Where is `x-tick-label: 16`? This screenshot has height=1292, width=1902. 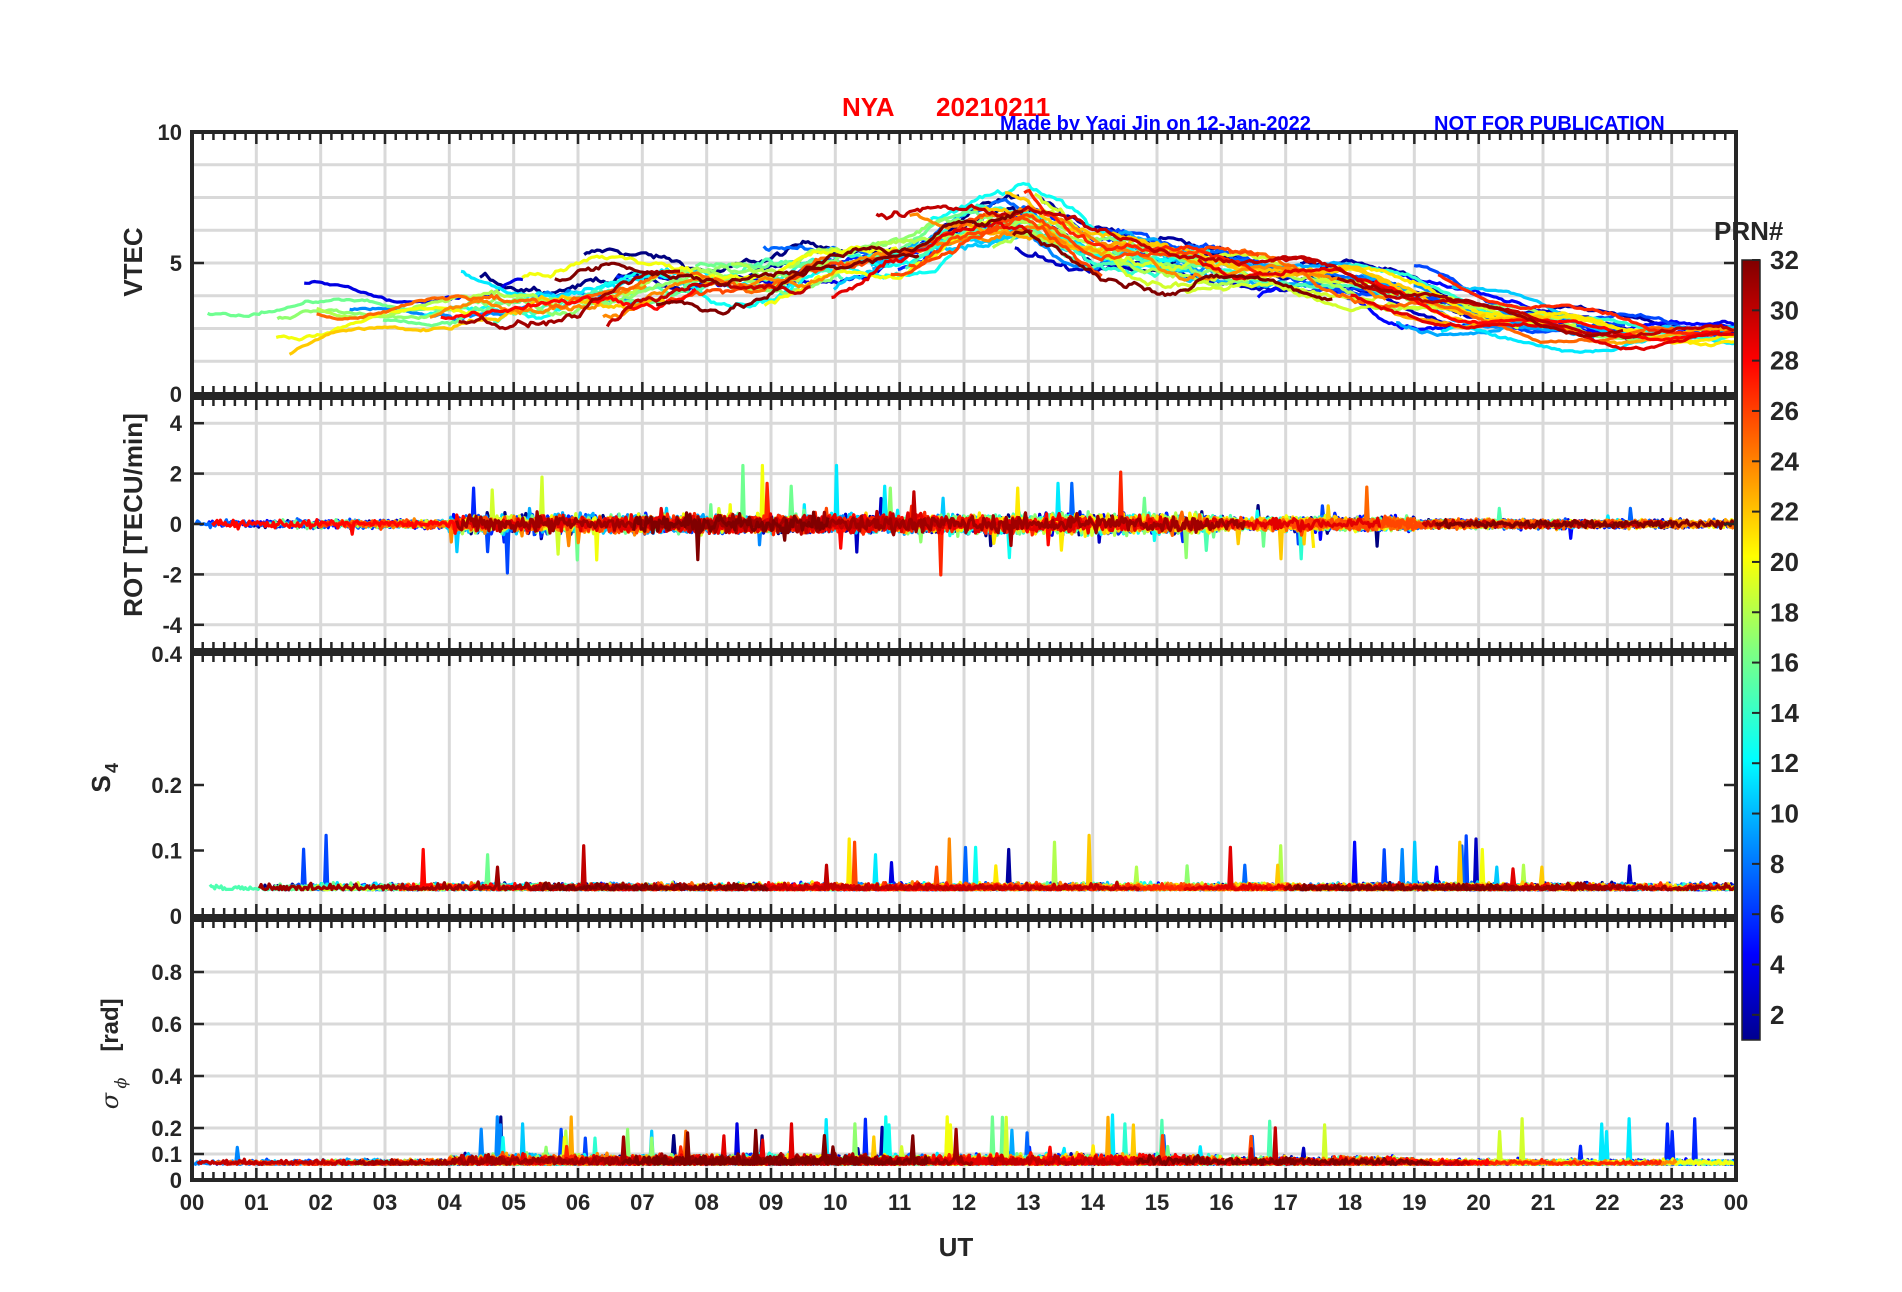 x-tick-label: 16 is located at coordinates (1221, 1202).